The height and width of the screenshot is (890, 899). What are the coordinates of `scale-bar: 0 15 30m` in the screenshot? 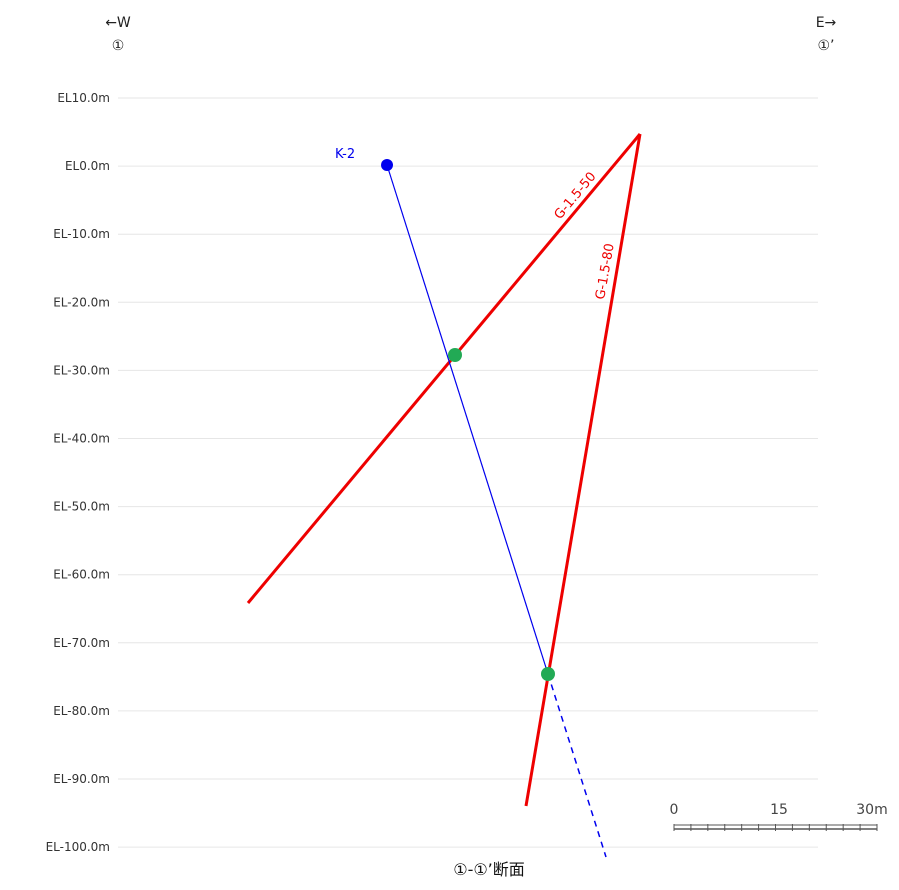 It's located at (779, 816).